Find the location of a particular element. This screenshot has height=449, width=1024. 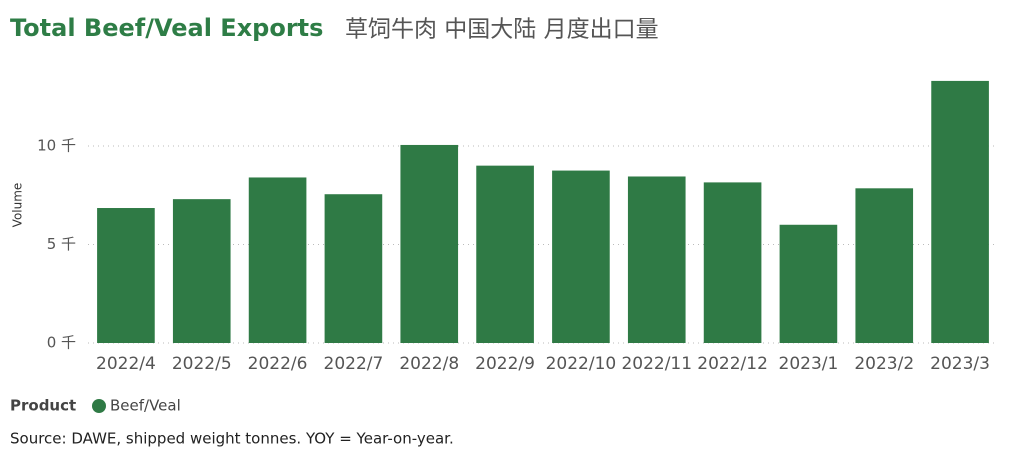

x-tick-label: 2023/1 is located at coordinates (809, 364).